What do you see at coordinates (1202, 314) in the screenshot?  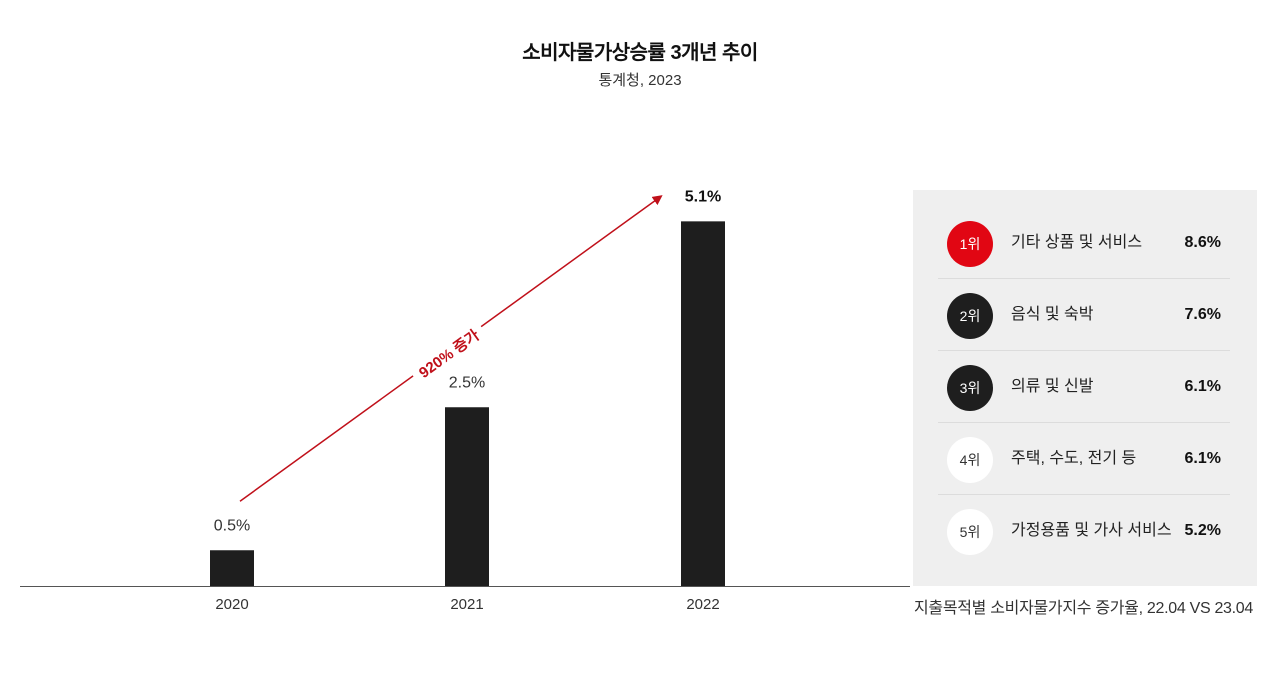 I see `ranking-value: 7.6%` at bounding box center [1202, 314].